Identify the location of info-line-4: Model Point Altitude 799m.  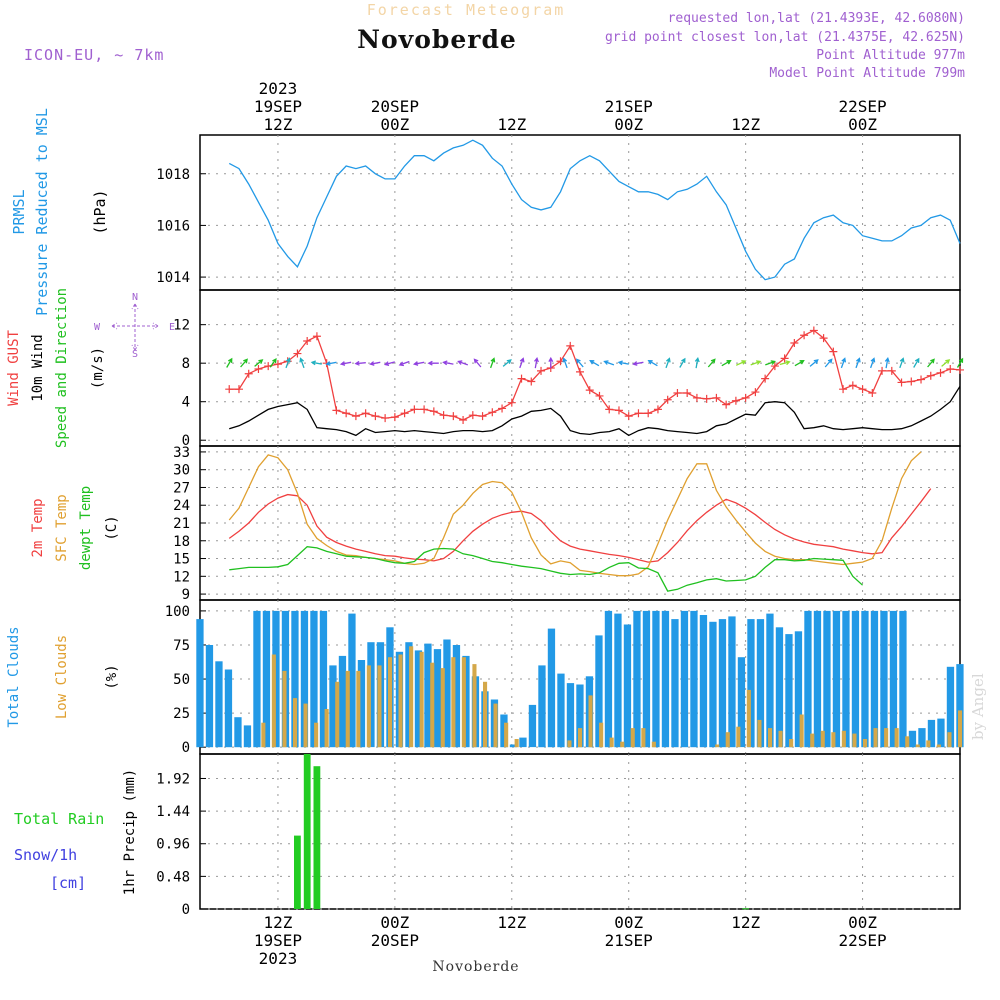
(867, 73).